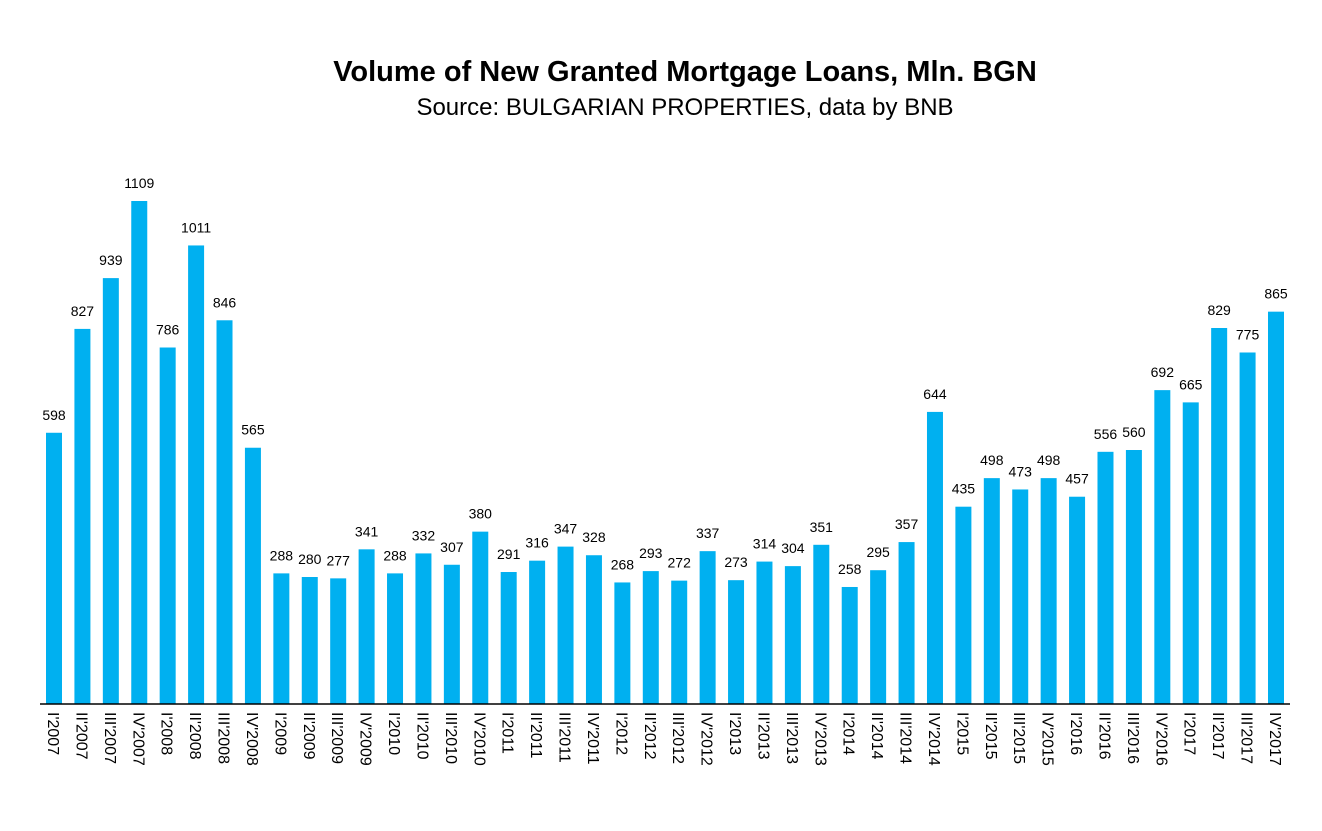 This screenshot has width=1322, height=831. What do you see at coordinates (251, 739) in the screenshot?
I see `x-tick-label: IV'2008` at bounding box center [251, 739].